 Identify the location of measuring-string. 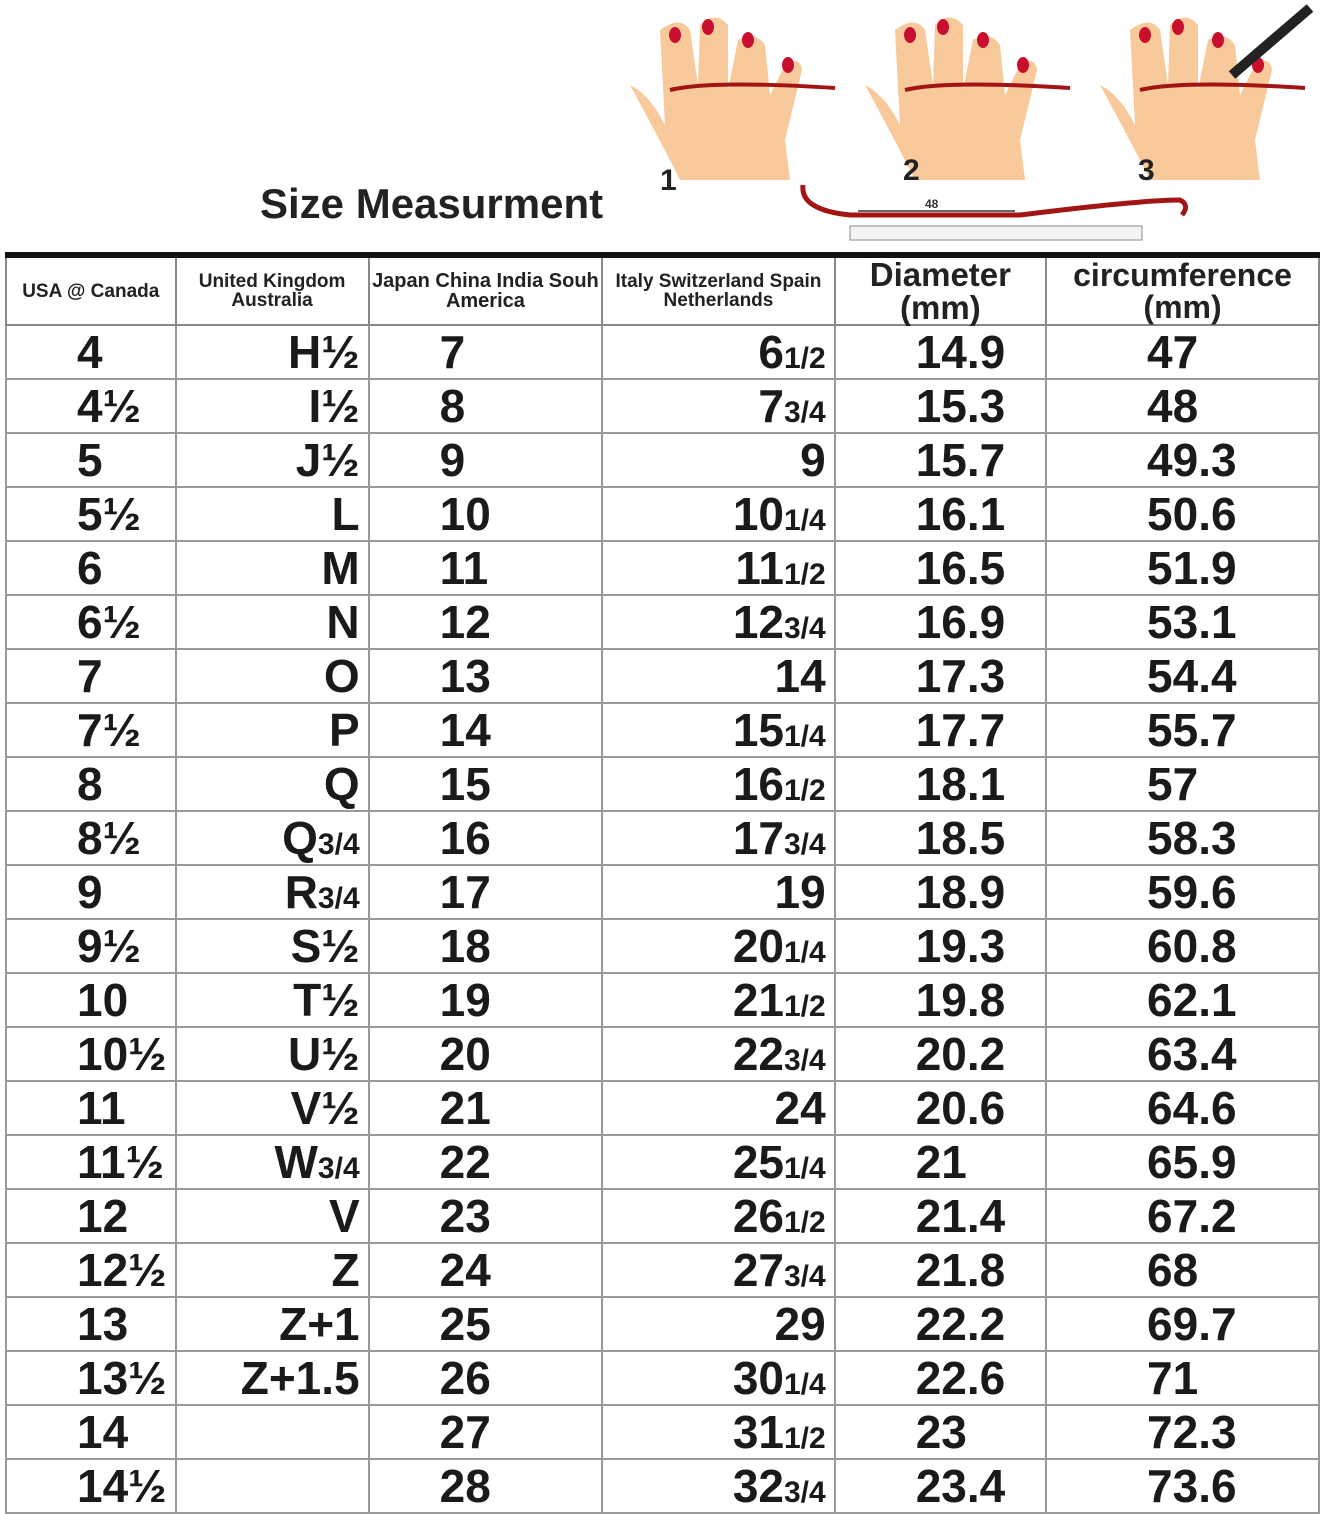
(994, 201).